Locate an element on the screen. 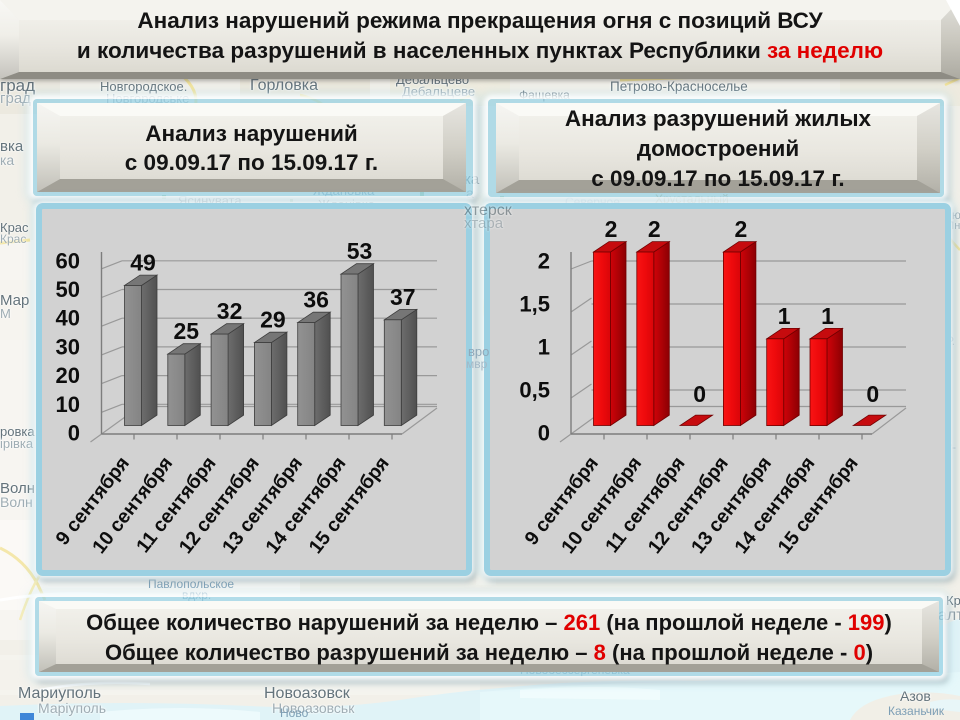 The image size is (960, 720). svg-text: 40 is located at coordinates (68, 318).